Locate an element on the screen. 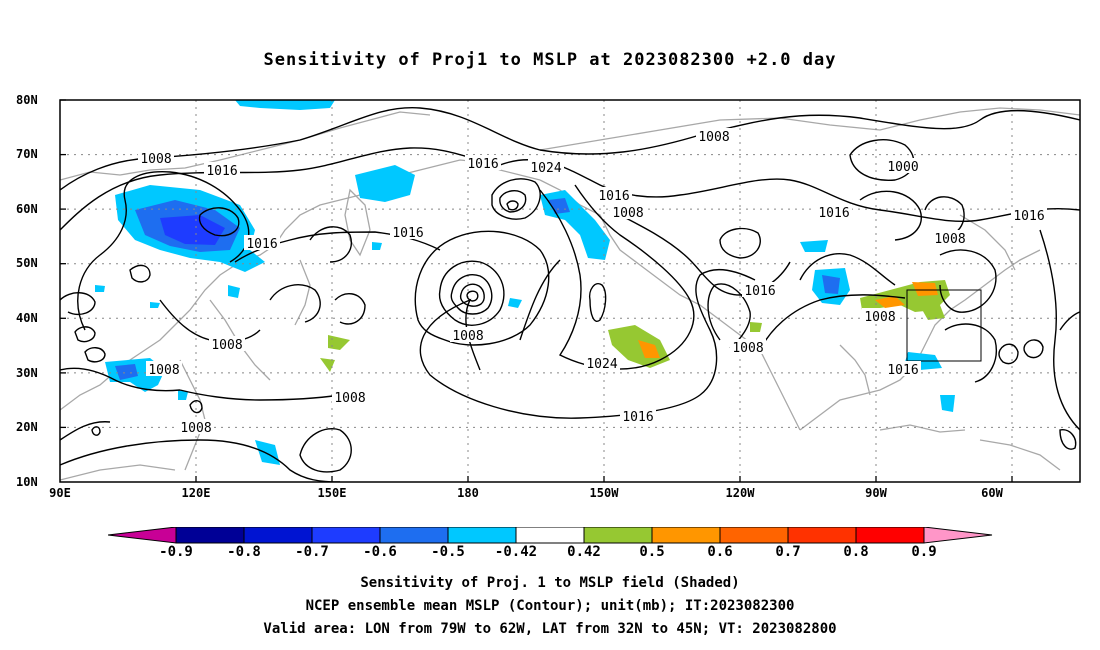 Image resolution: width=1100 pixels, height=650 pixels. colorbar-label: -0.8 is located at coordinates (244, 552).